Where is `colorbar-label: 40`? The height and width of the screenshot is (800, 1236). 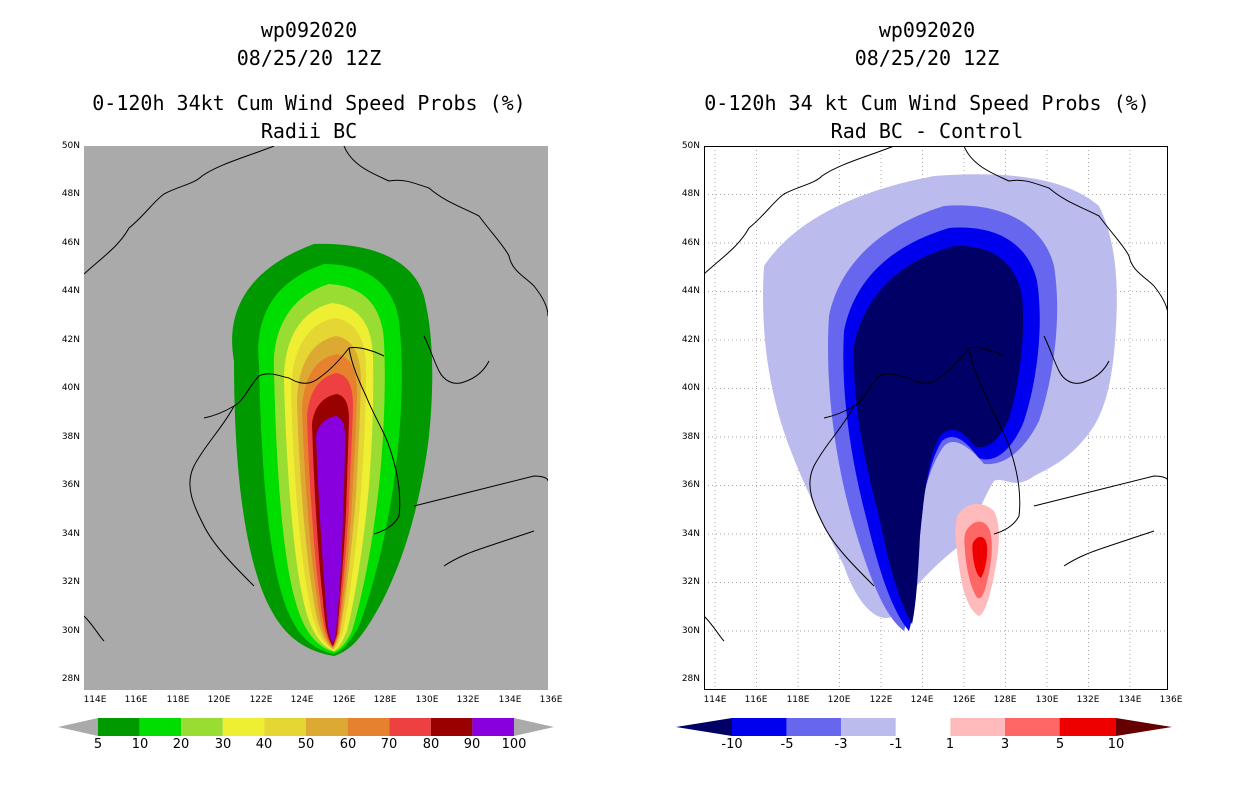
colorbar-label: 40 is located at coordinates (264, 744).